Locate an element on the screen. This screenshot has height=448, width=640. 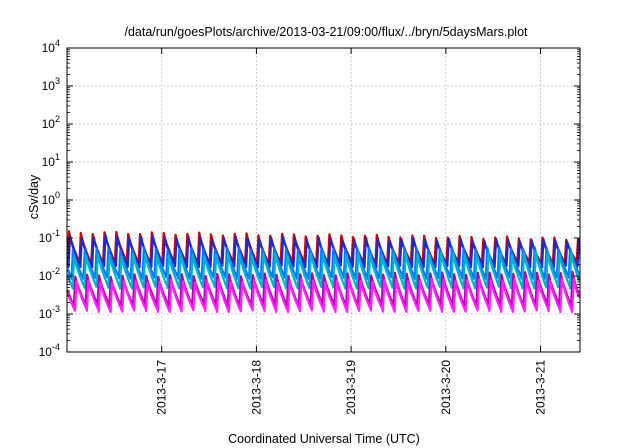
x-axis-label: Coordinated Universal Time (UTC) is located at coordinates (324, 439).